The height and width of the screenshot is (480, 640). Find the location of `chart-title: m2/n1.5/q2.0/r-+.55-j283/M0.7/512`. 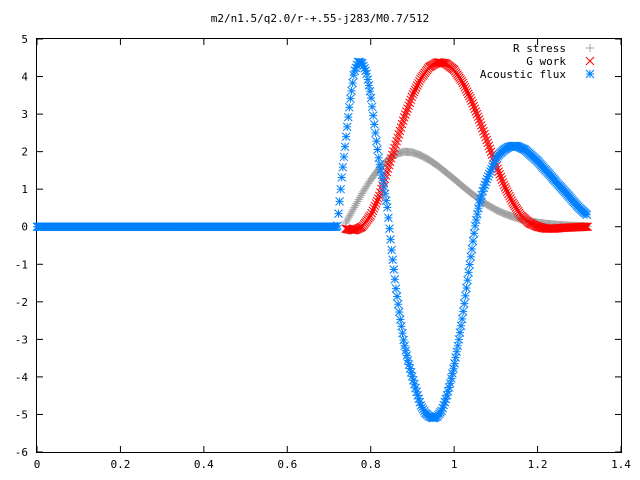

chart-title: m2/n1.5/q2.0/r-+.55-j283/M0.7/512 is located at coordinates (320, 18).